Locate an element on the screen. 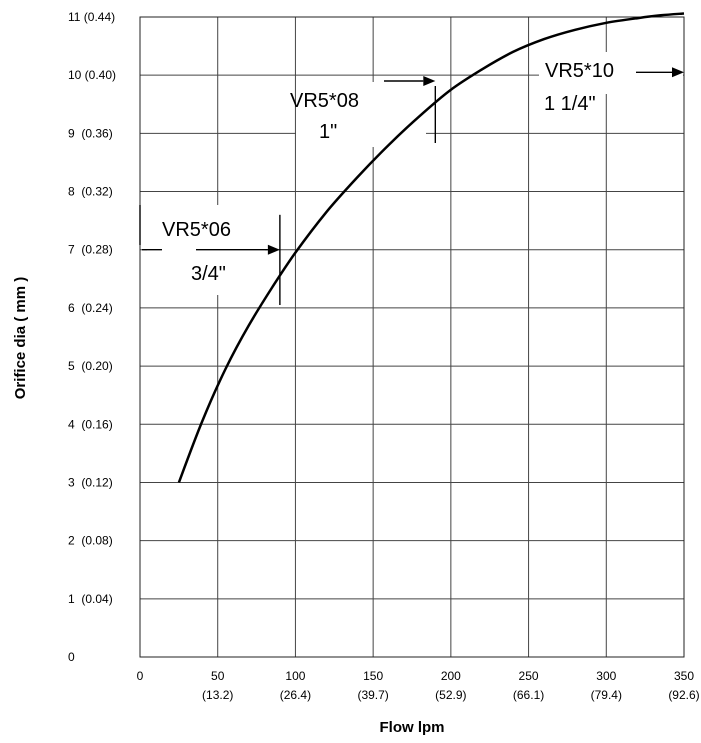 The image size is (701, 743). y-tick-label: 5 (0.20) is located at coordinates (90, 366).